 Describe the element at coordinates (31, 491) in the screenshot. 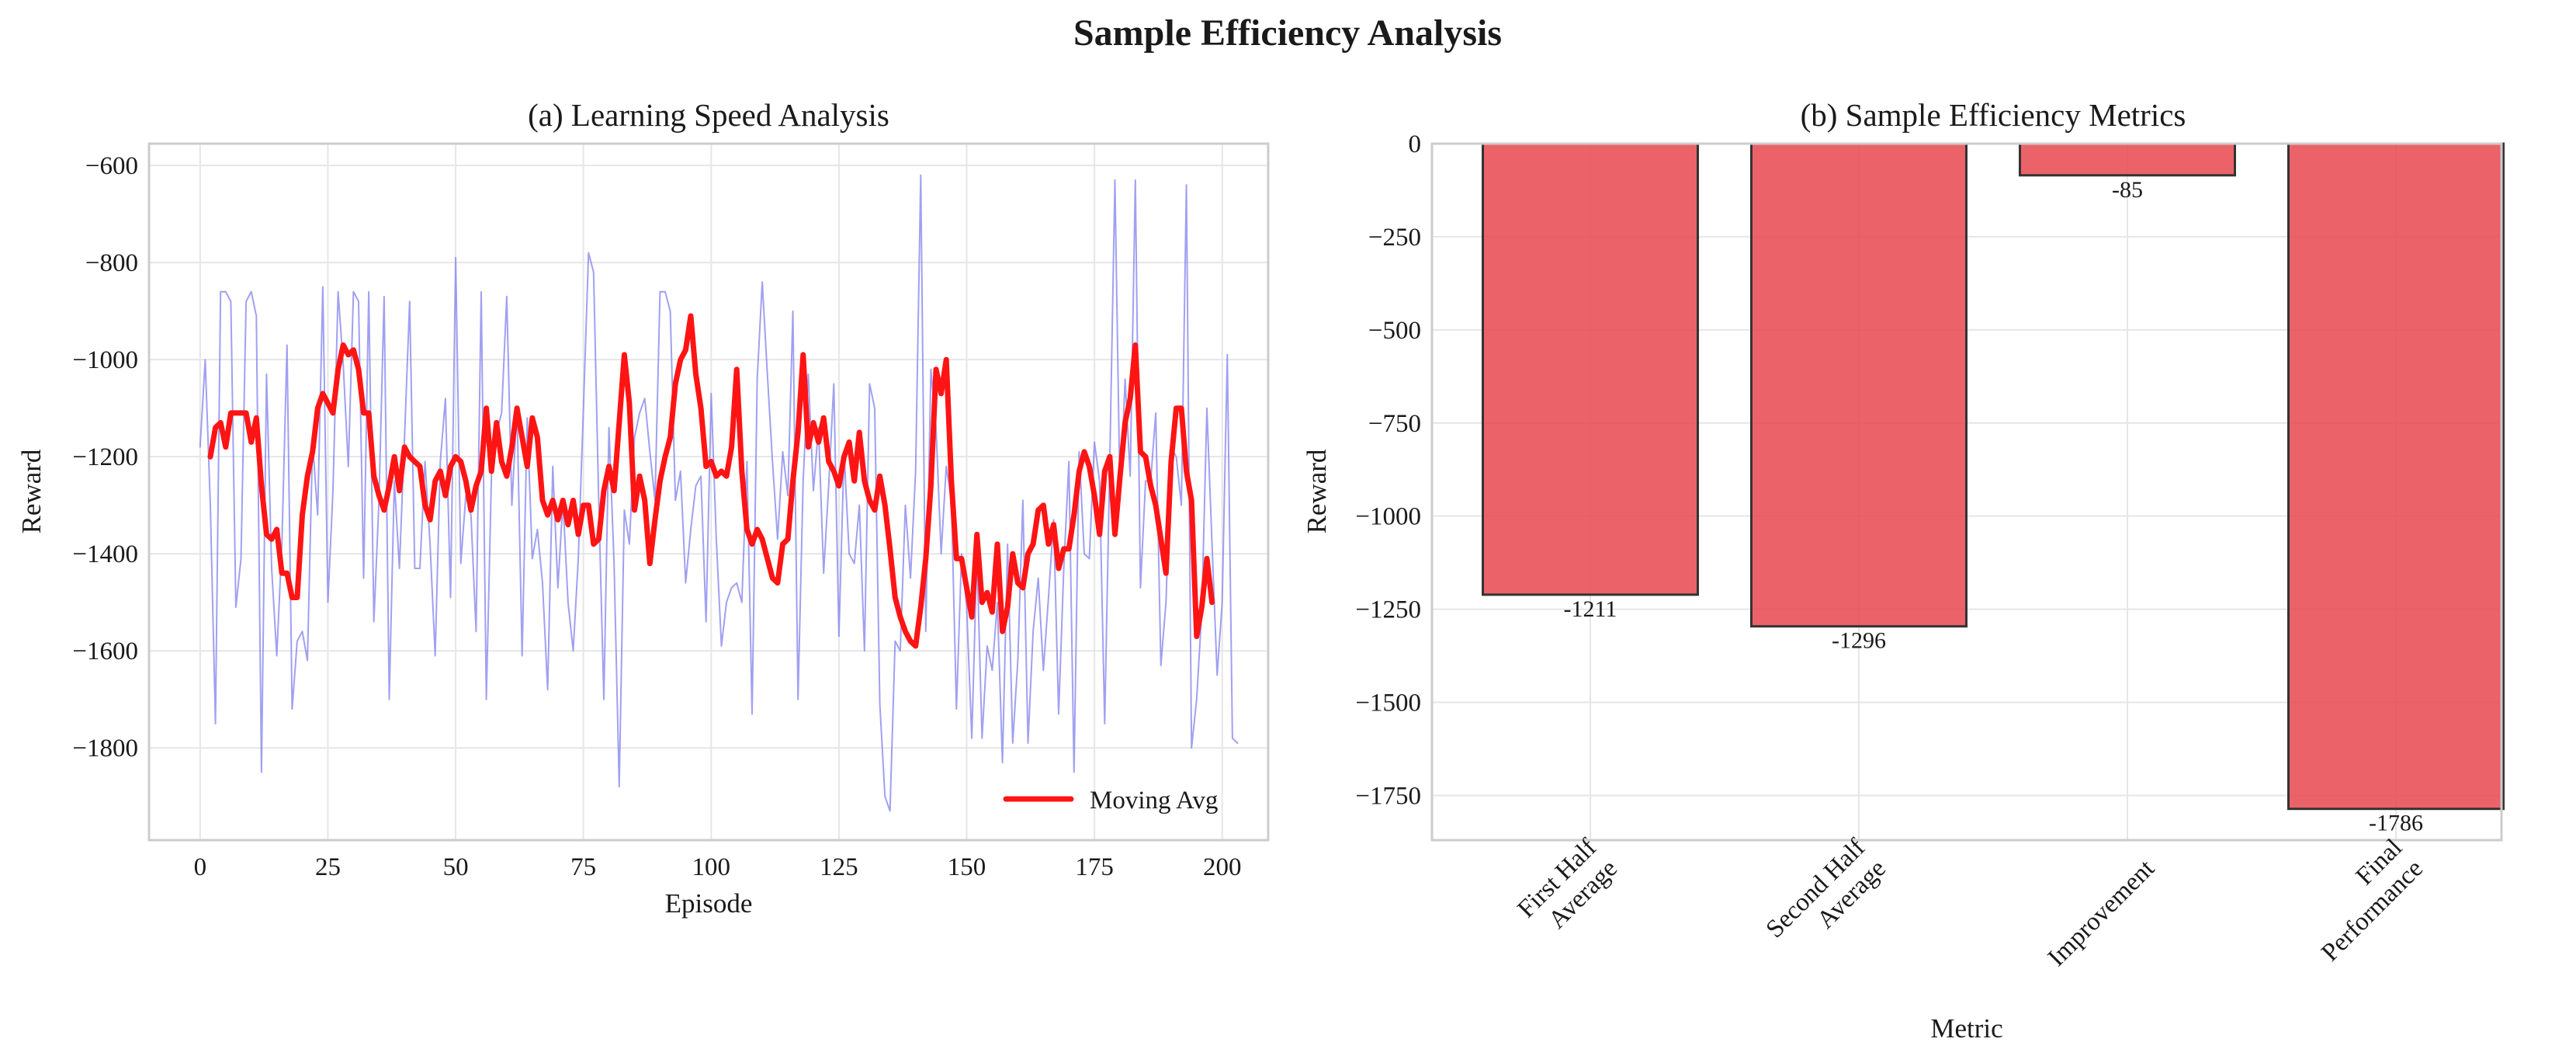

I see `panel-a-ylabel: Reward` at that location.